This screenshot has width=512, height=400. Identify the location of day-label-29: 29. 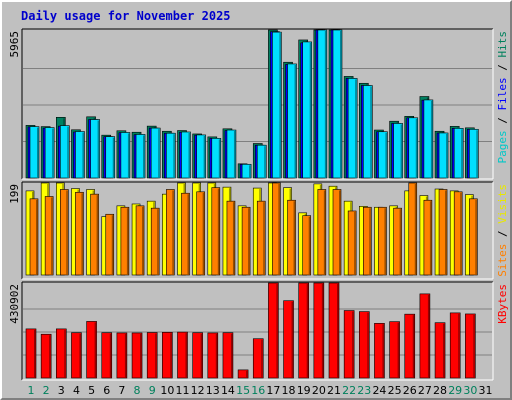
(455, 390).